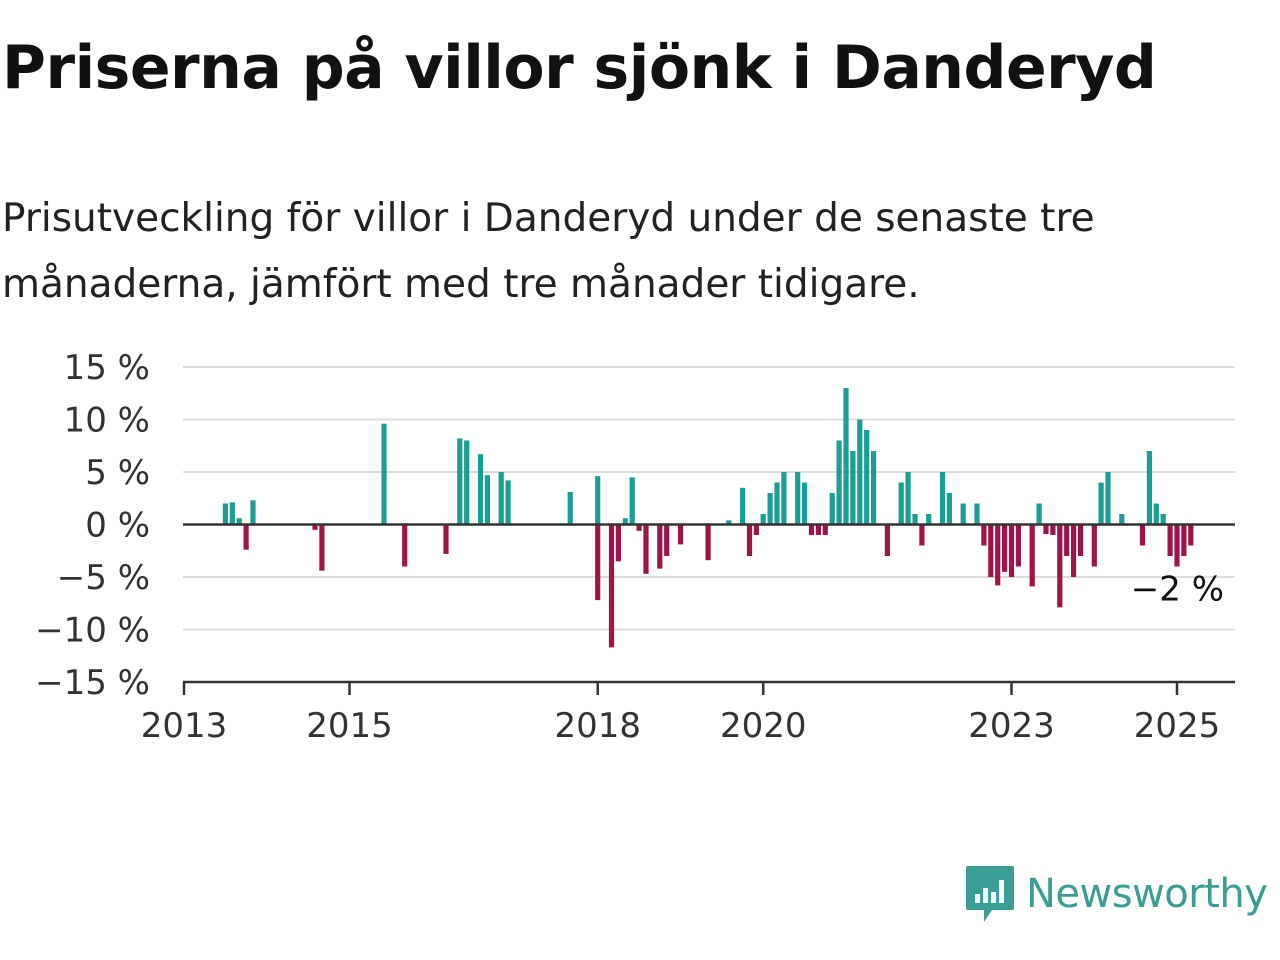 This screenshot has height=960, width=1280. What do you see at coordinates (1177, 726) in the screenshot?
I see `x-tick-label: 2025` at bounding box center [1177, 726].